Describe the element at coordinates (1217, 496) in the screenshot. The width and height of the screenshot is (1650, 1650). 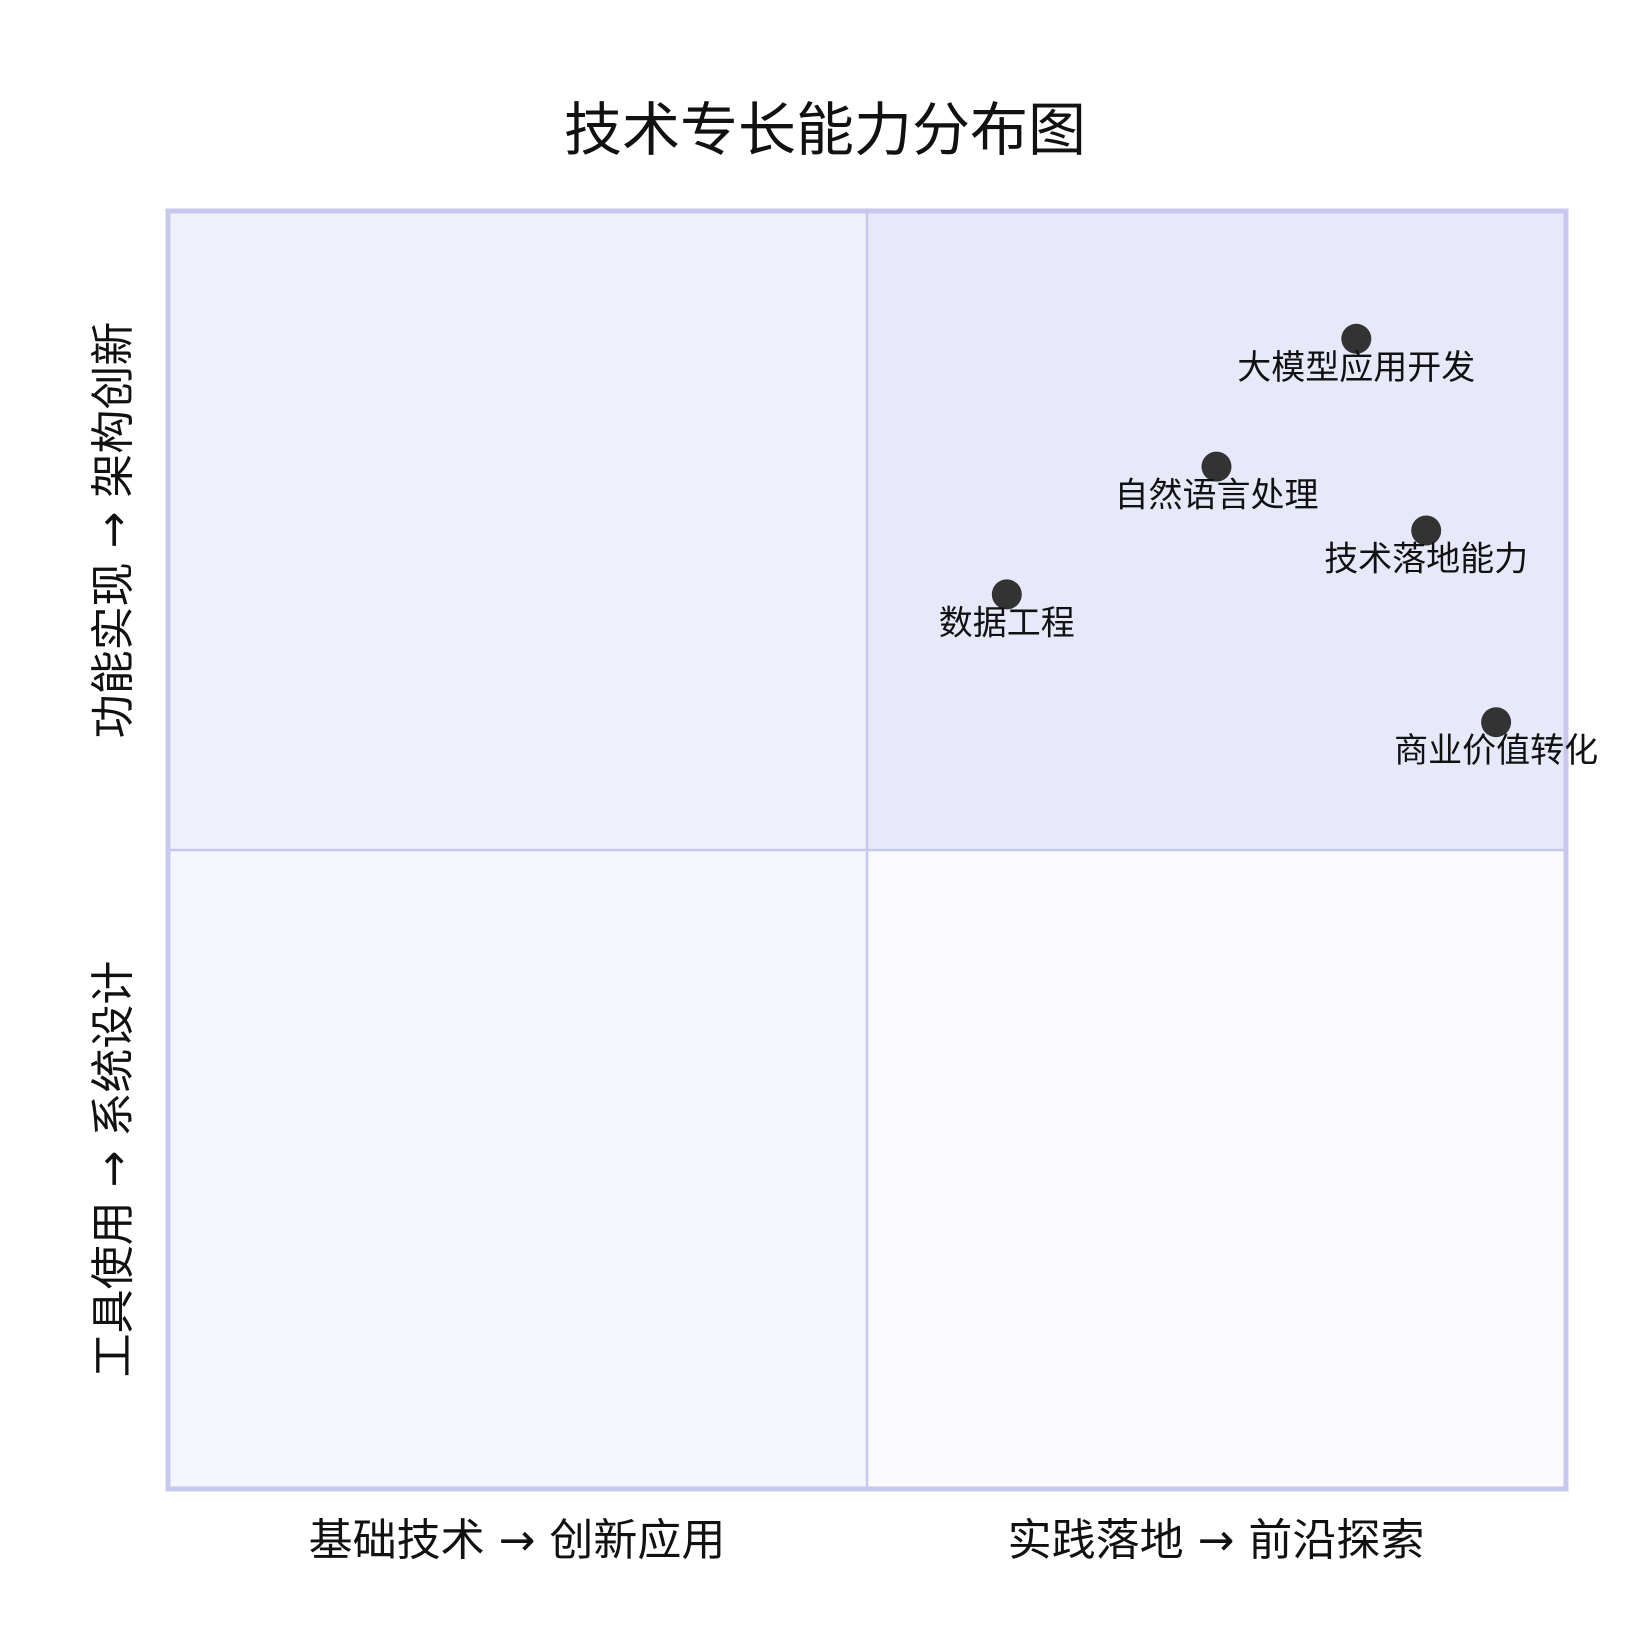
I see `data-point-label-1: 自然语言处理` at that location.